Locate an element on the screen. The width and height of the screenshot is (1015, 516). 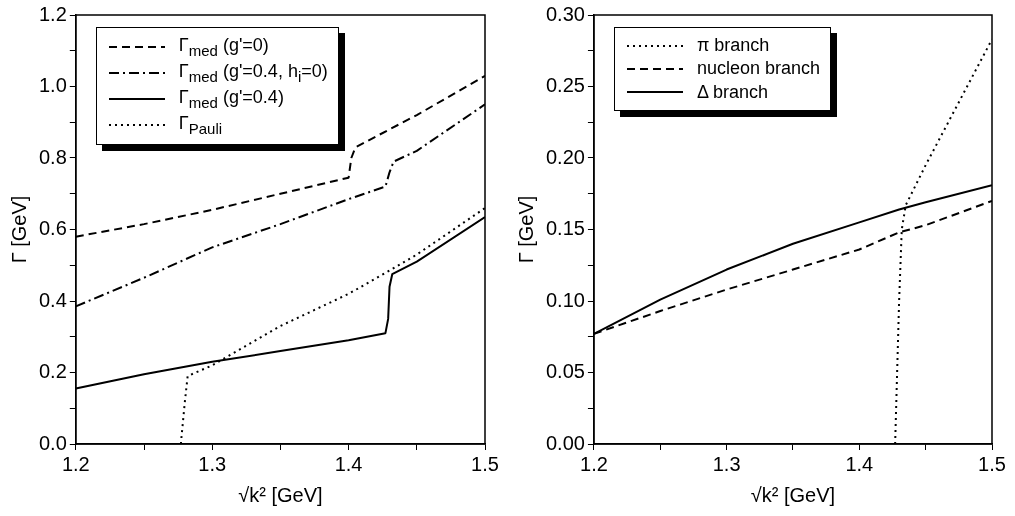
y-tick-label: 1.0 is located at coordinates (52, 85).